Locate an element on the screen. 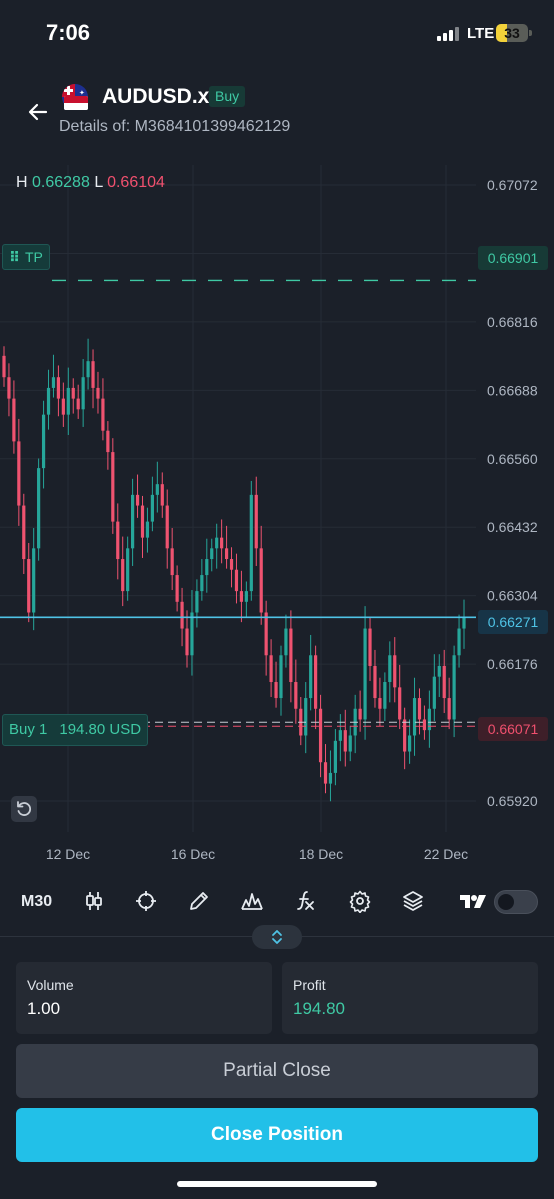 Image resolution: width=554 pixels, height=1199 pixels. drag-handle-icon: ⠿ is located at coordinates (14, 257).